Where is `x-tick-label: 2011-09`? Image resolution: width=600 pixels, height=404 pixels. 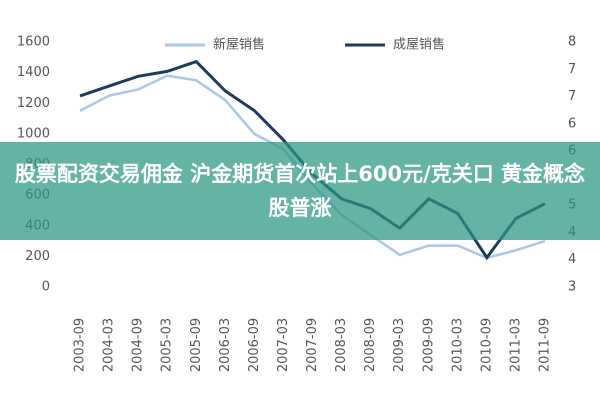
x-tick-label: 2011-09 is located at coordinates (545, 345).